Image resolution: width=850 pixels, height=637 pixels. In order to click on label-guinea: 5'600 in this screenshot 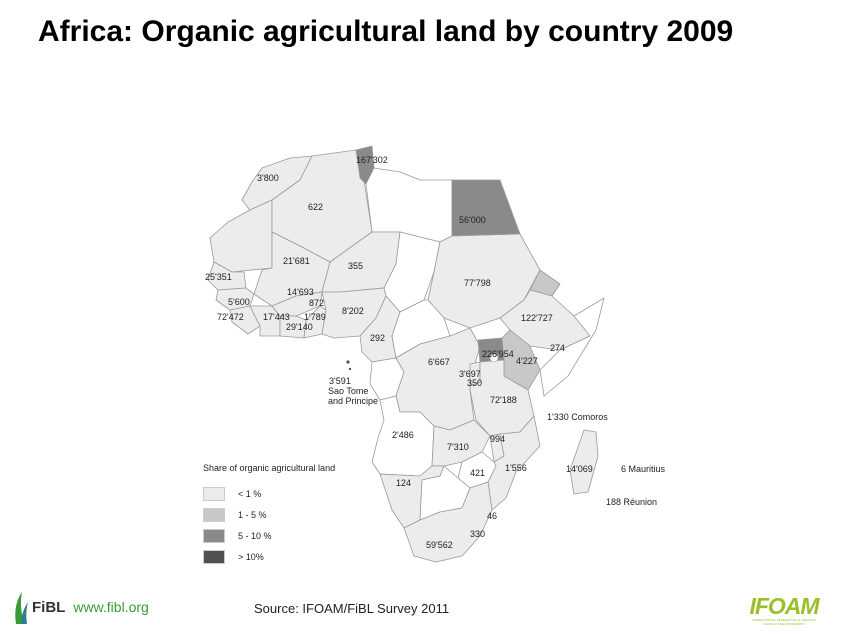, I will do `click(239, 302)`.